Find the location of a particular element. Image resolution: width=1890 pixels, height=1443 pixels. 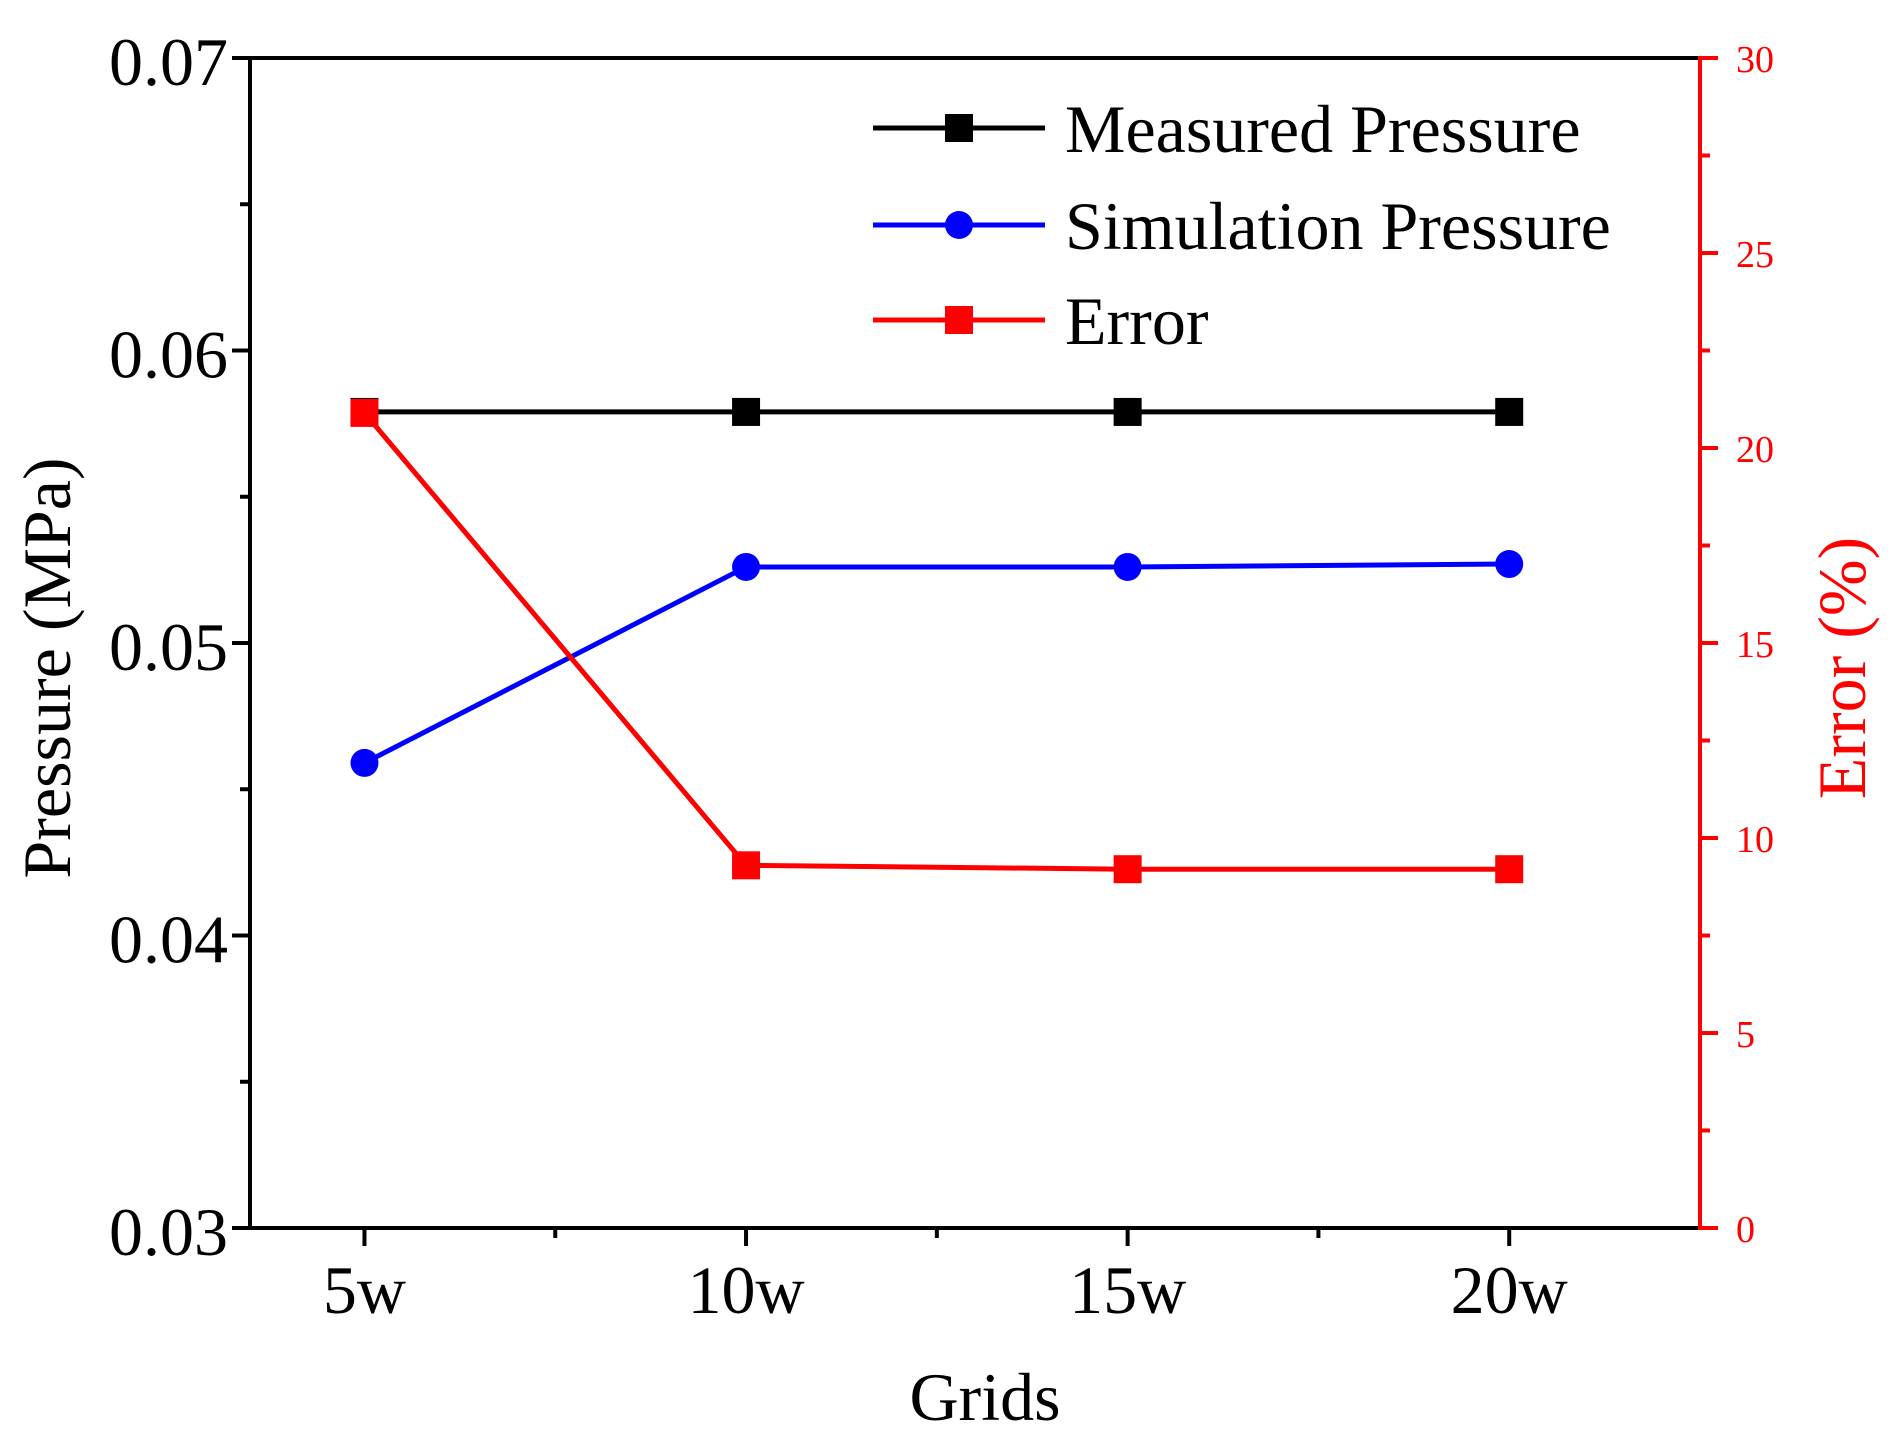

legend-label-2: Error is located at coordinates (1137, 321).